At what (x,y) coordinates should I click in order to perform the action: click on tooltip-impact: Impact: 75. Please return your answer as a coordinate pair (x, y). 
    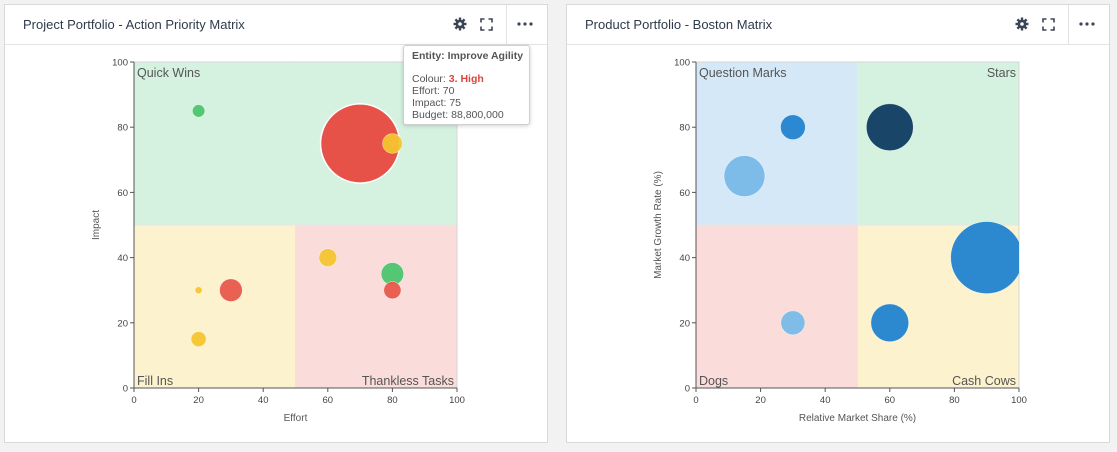
    Looking at the image, I should click on (437, 103).